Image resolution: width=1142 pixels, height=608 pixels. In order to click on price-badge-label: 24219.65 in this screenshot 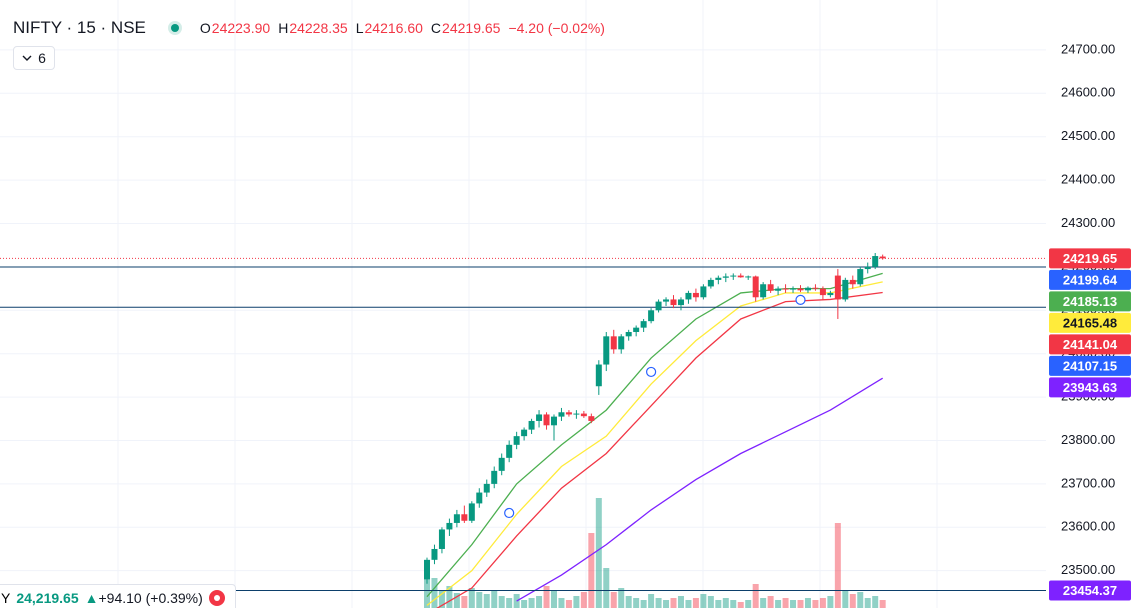, I will do `click(1090, 258)`.